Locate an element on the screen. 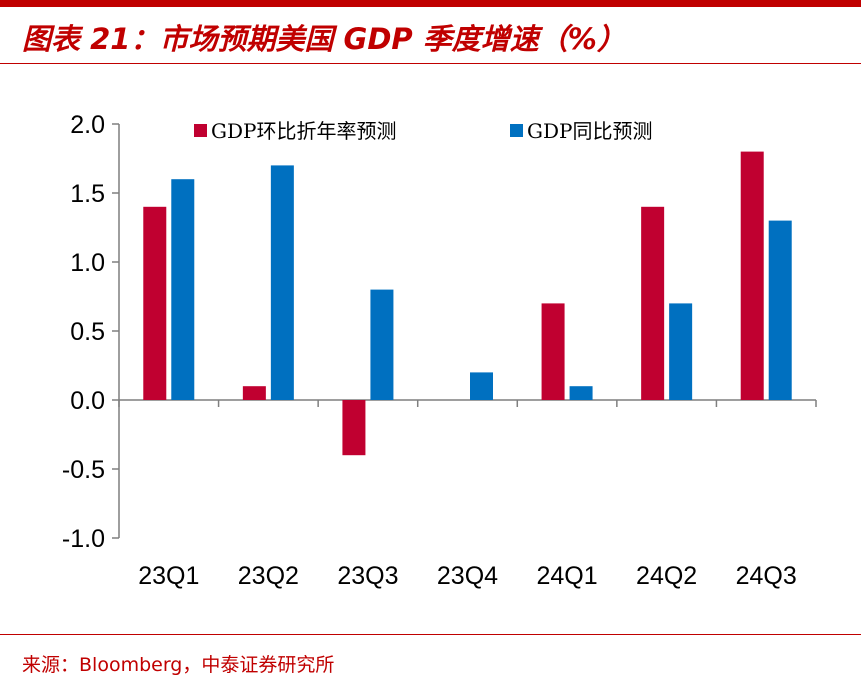 The image size is (861, 678). y-tick-label: -1.0 is located at coordinates (83, 539).